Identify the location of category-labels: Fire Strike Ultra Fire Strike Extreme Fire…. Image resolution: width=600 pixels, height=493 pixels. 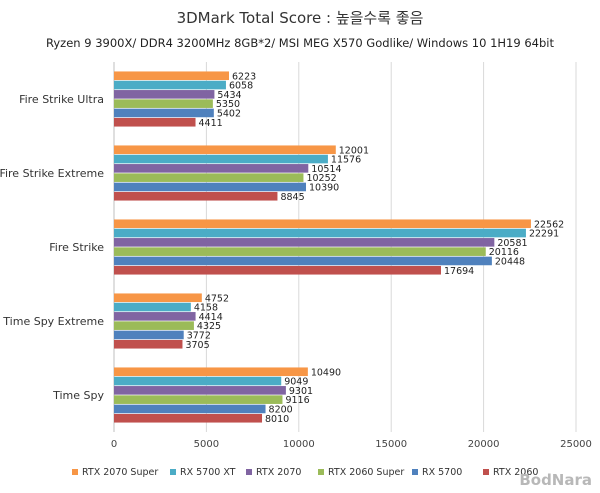
(52, 247).